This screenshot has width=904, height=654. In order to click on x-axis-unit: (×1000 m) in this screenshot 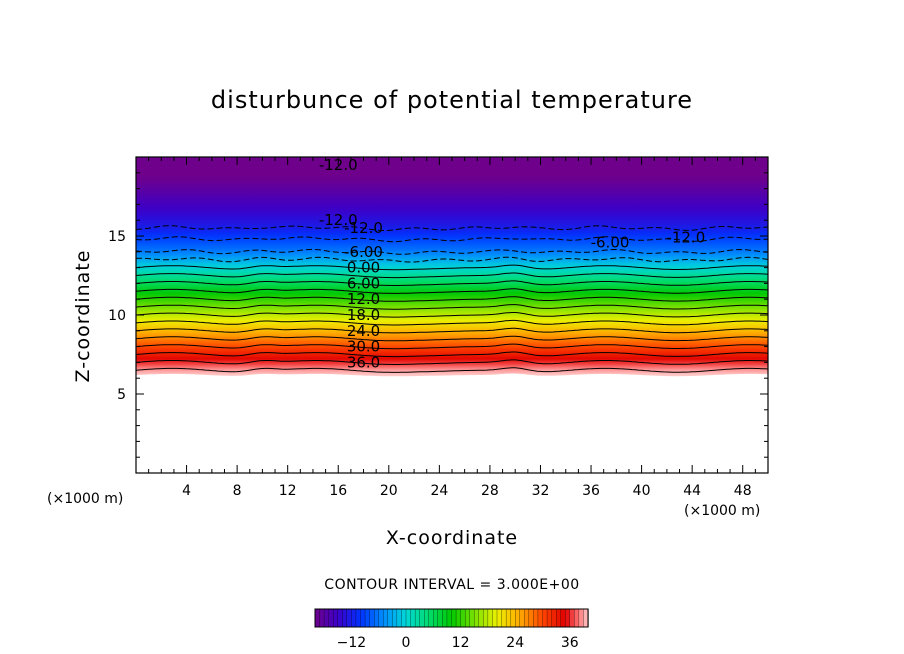, I will do `click(722, 511)`.